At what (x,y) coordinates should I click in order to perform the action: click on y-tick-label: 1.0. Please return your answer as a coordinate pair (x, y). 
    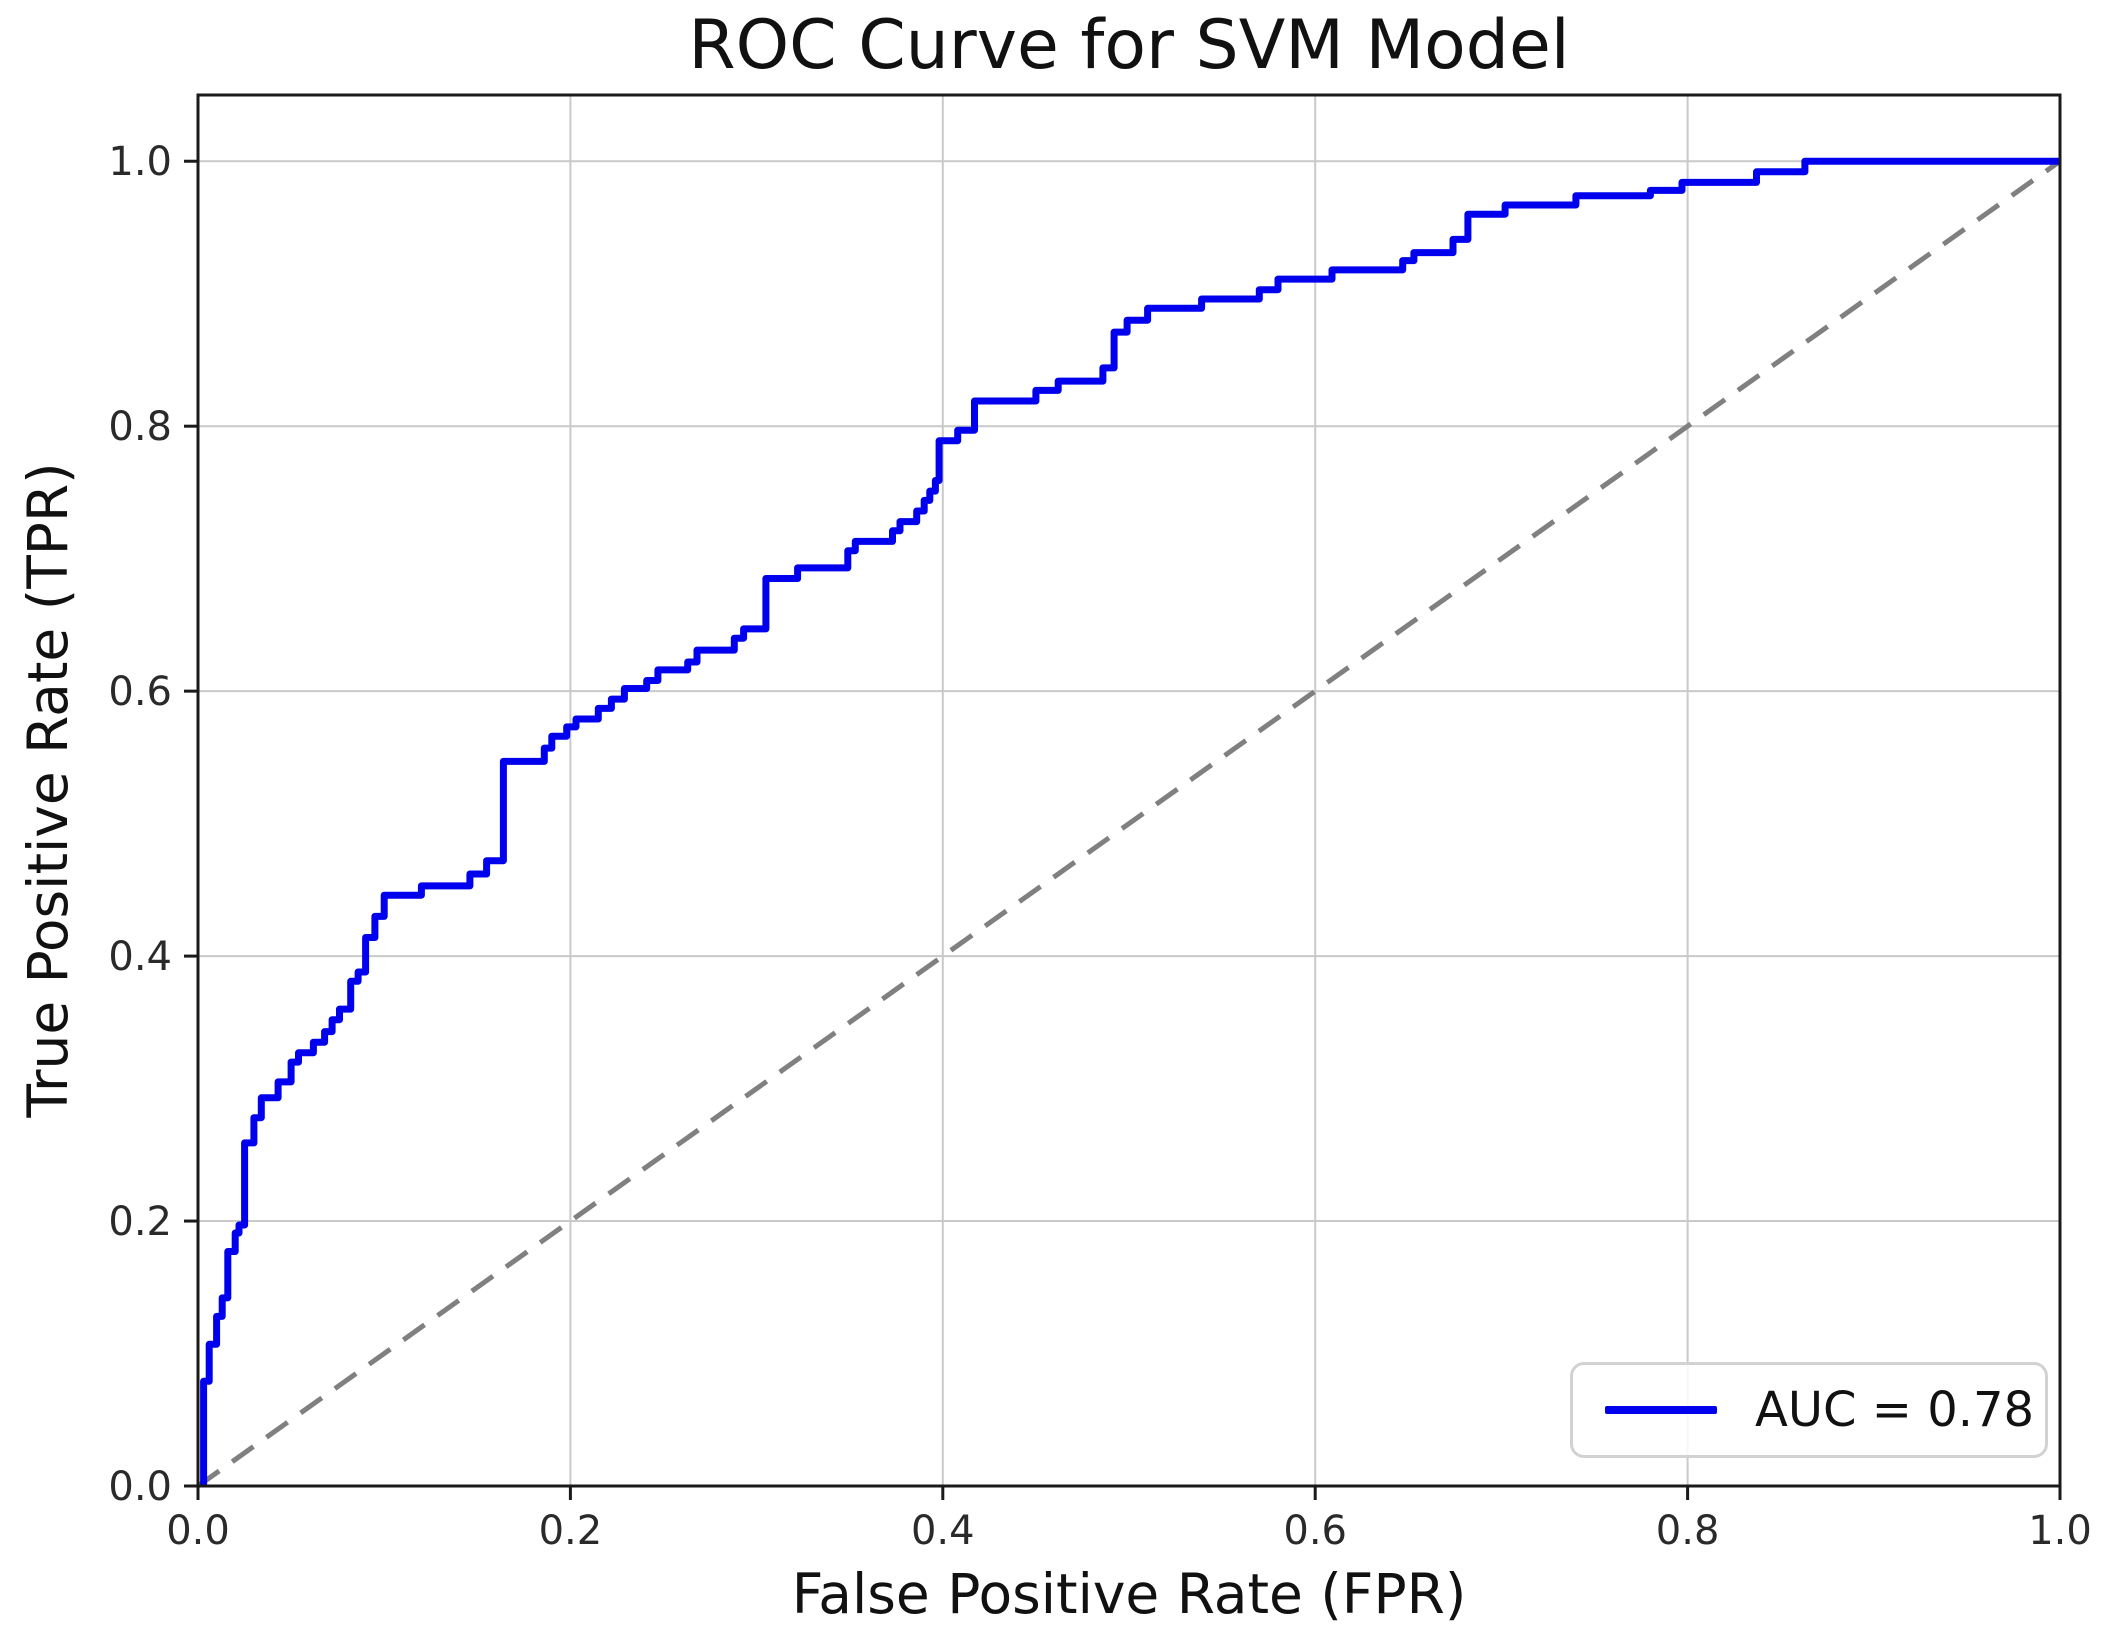
    Looking at the image, I should click on (140, 162).